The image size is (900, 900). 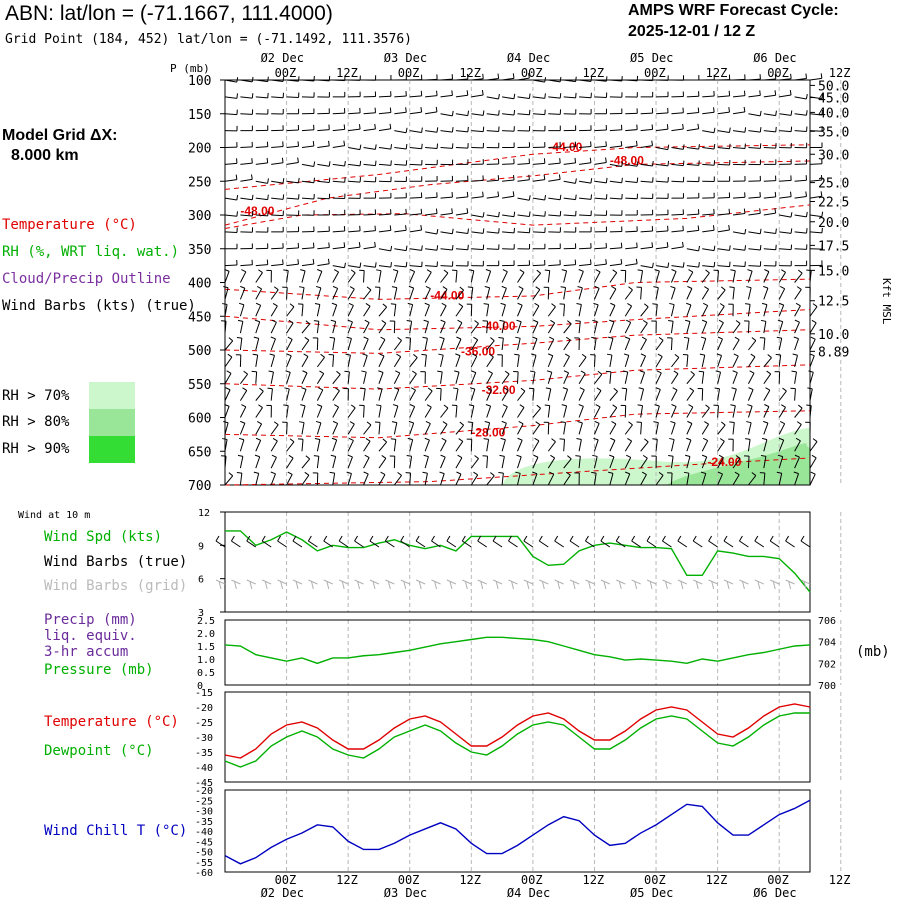 What do you see at coordinates (116, 586) in the screenshot?
I see `legend-wind-barbs-grid: Wind Barbs (grid)` at bounding box center [116, 586].